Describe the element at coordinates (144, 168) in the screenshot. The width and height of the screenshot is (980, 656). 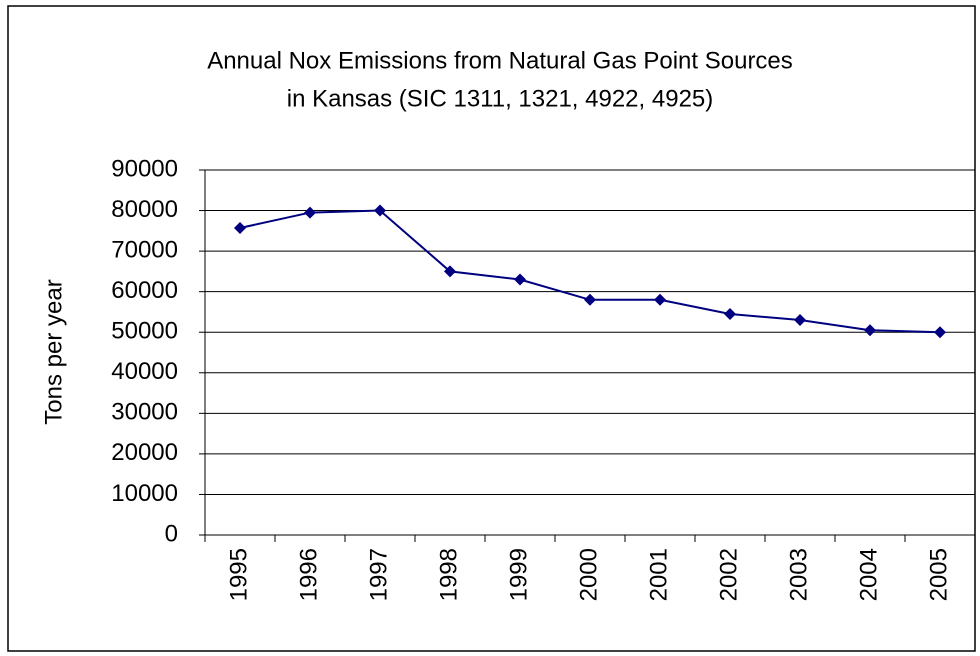
I see `y-tick-label: 90000` at that location.